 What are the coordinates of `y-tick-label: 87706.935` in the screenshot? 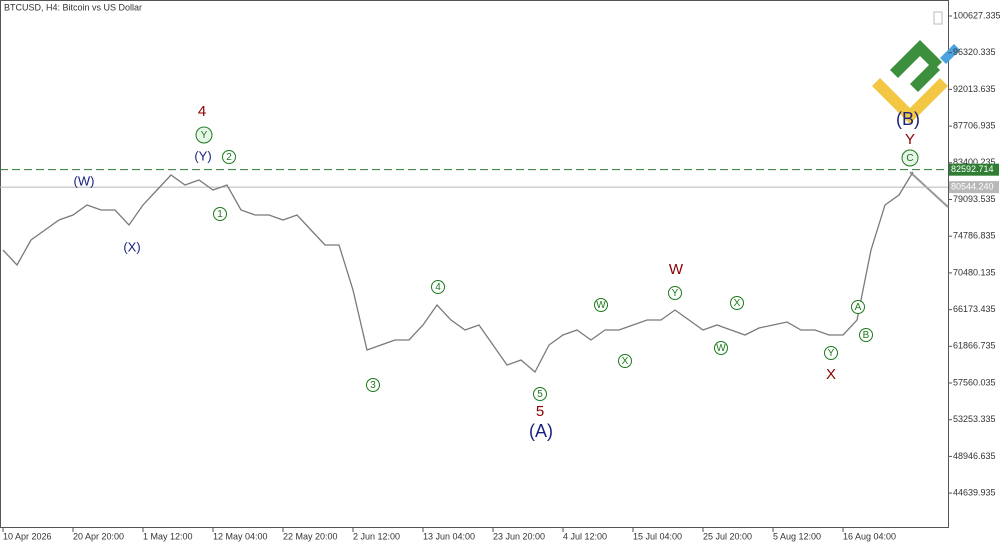 It's located at (974, 125).